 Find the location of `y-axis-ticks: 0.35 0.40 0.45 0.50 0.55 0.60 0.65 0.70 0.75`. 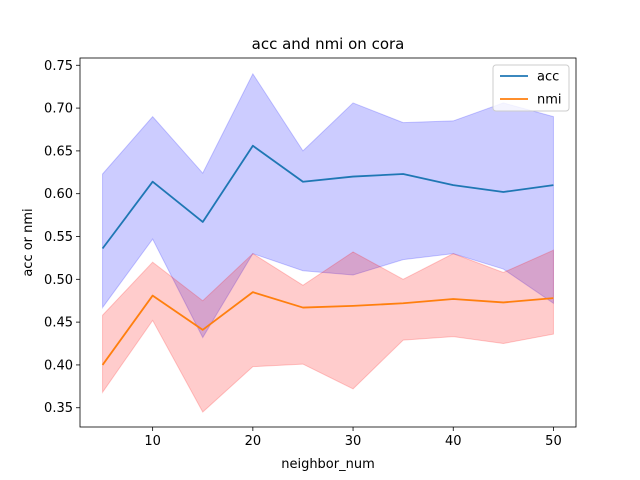

y-axis-ticks: 0.35 0.40 0.45 0.50 0.55 0.60 0.65 0.70 0.75 is located at coordinates (62, 237).